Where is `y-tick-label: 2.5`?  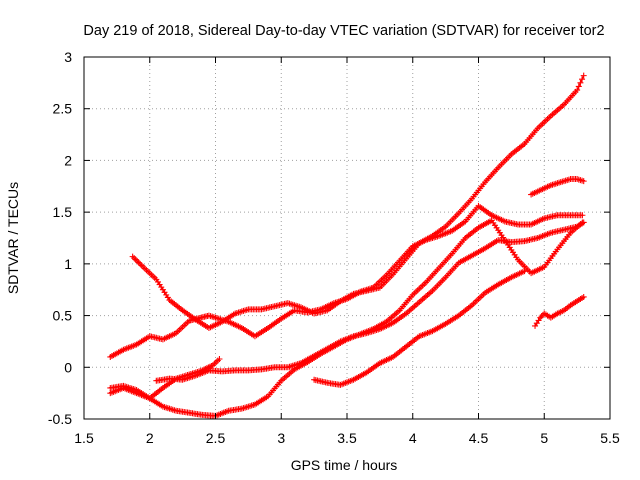
y-tick-label: 2.5 is located at coordinates (63, 109).